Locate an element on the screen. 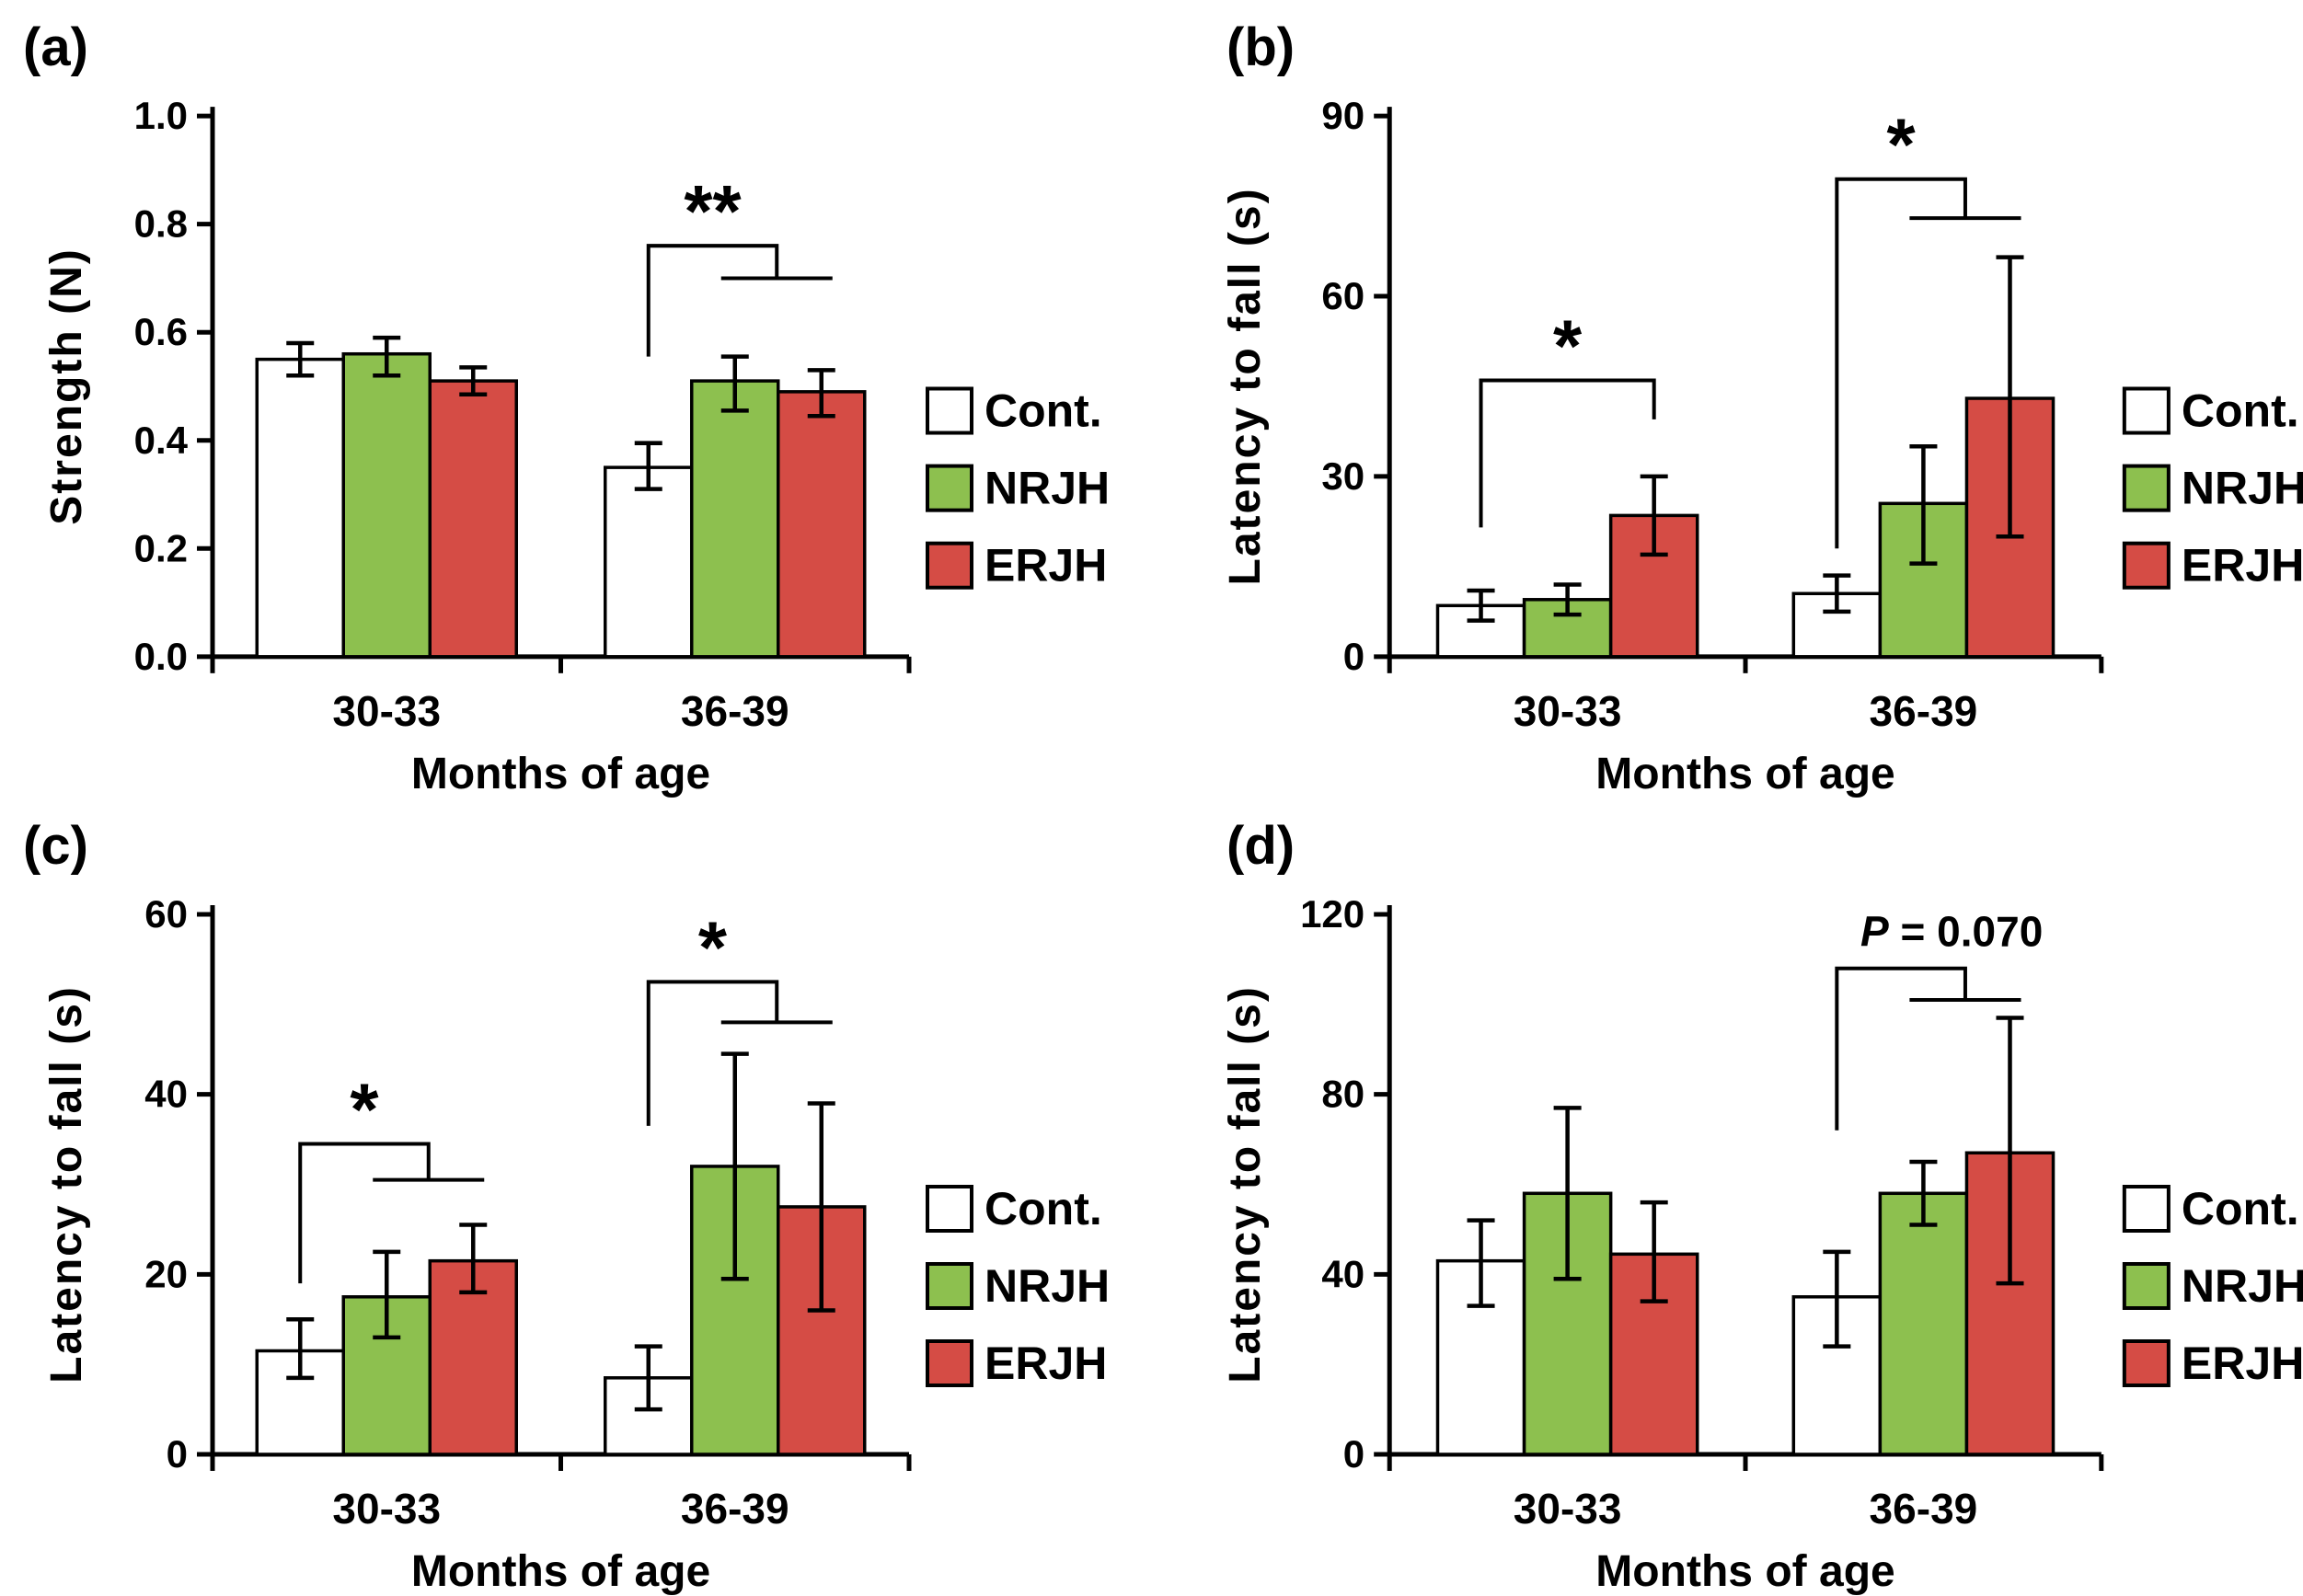  y-tick-label: 0.4 is located at coordinates (161, 441).